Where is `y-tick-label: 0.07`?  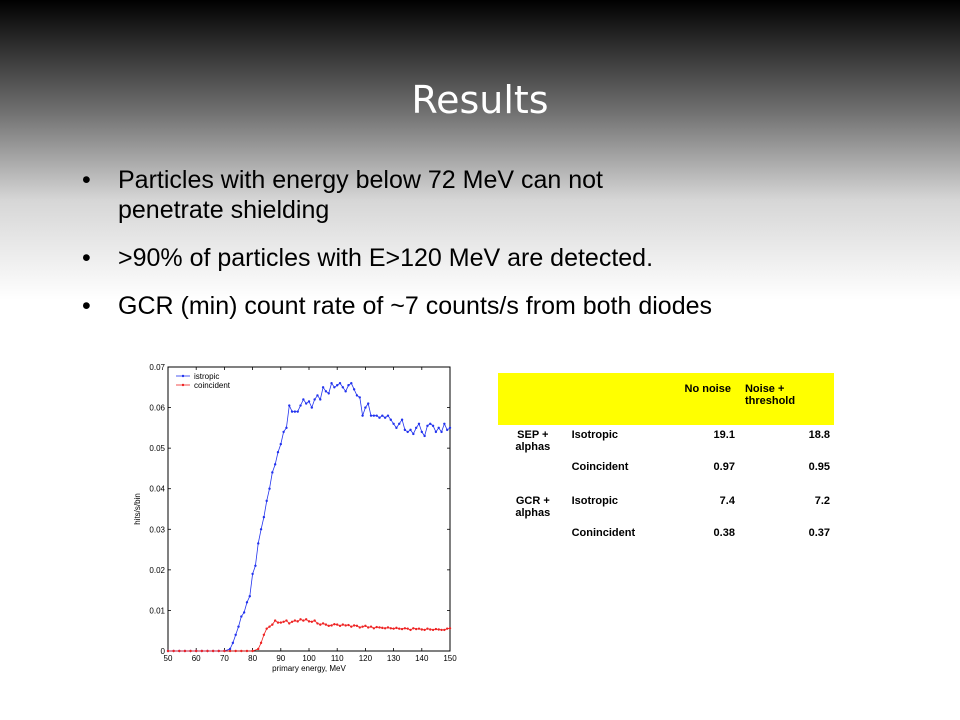 y-tick-label: 0.07 is located at coordinates (157, 367).